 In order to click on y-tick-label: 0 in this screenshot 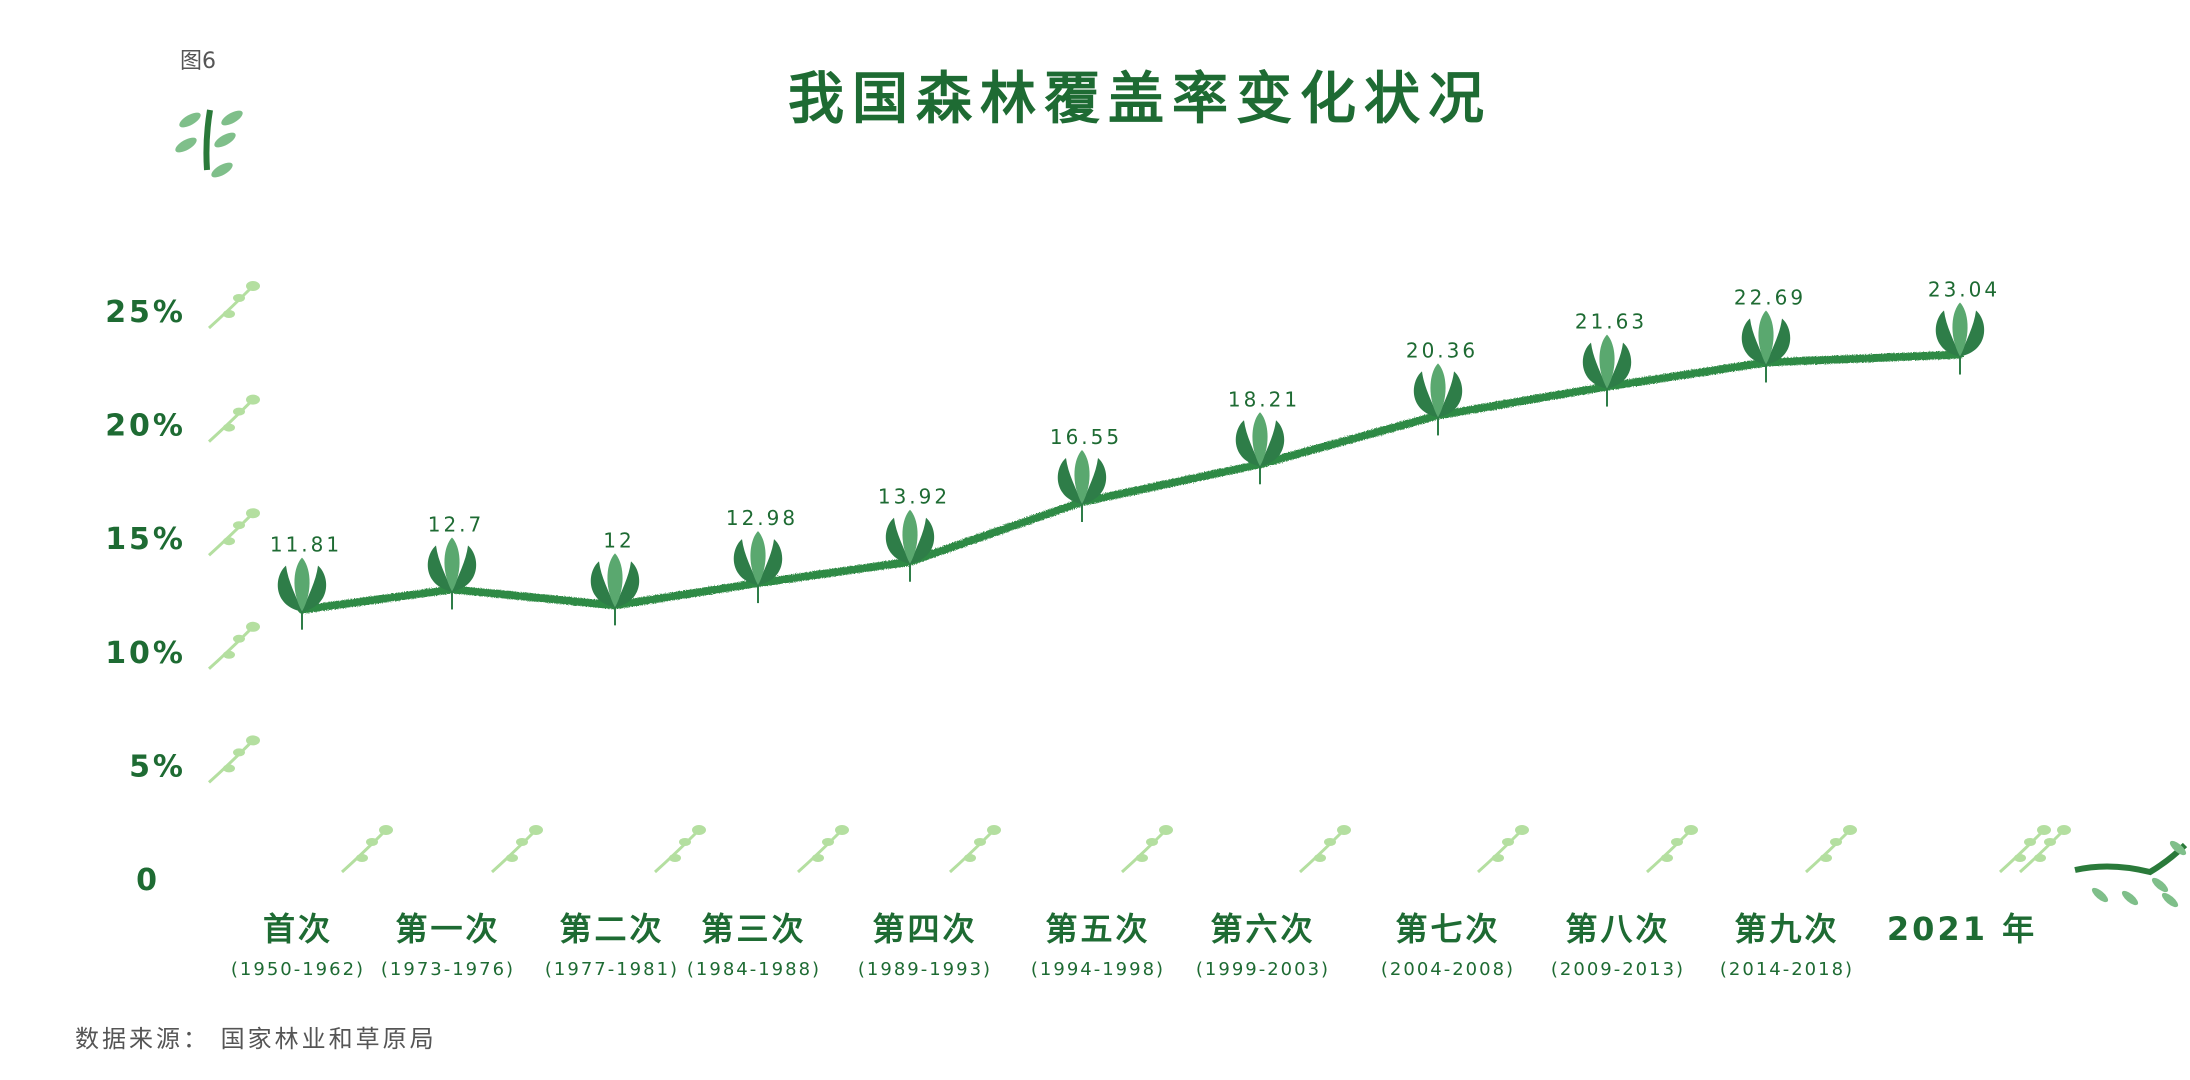, I will do `click(148, 880)`.